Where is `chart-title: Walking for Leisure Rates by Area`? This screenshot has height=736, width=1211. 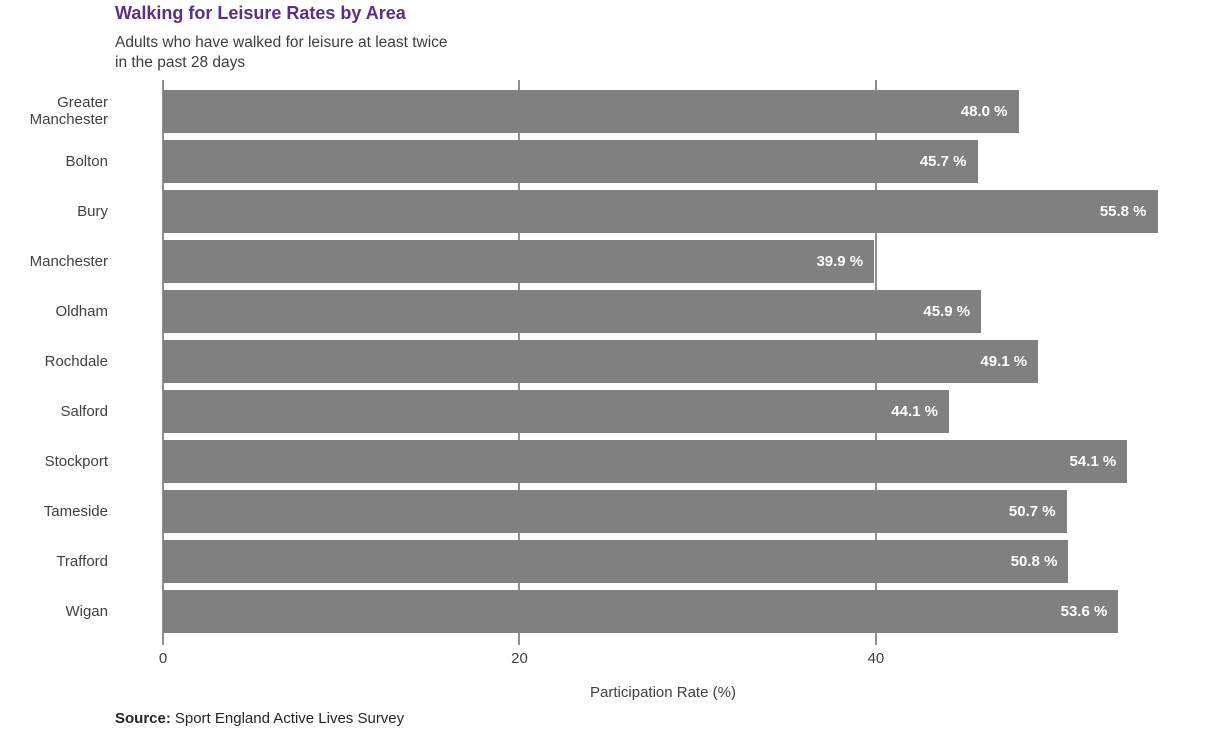
chart-title: Walking for Leisure Rates by Area is located at coordinates (260, 13).